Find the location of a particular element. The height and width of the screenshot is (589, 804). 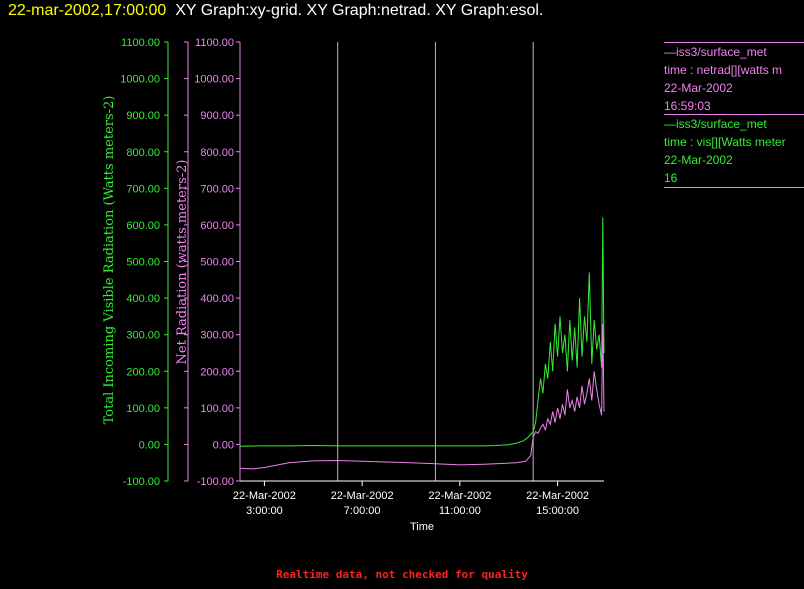

y-tick-label-vis: 500.00 is located at coordinates (143, 263).